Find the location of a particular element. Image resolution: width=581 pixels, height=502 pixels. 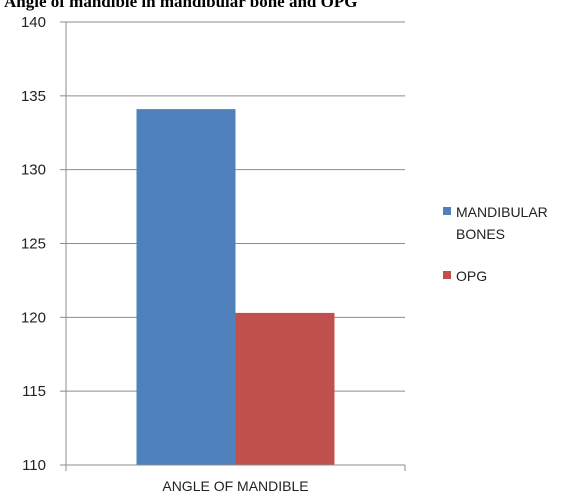

y-tick-label: 115 is located at coordinates (34, 391).